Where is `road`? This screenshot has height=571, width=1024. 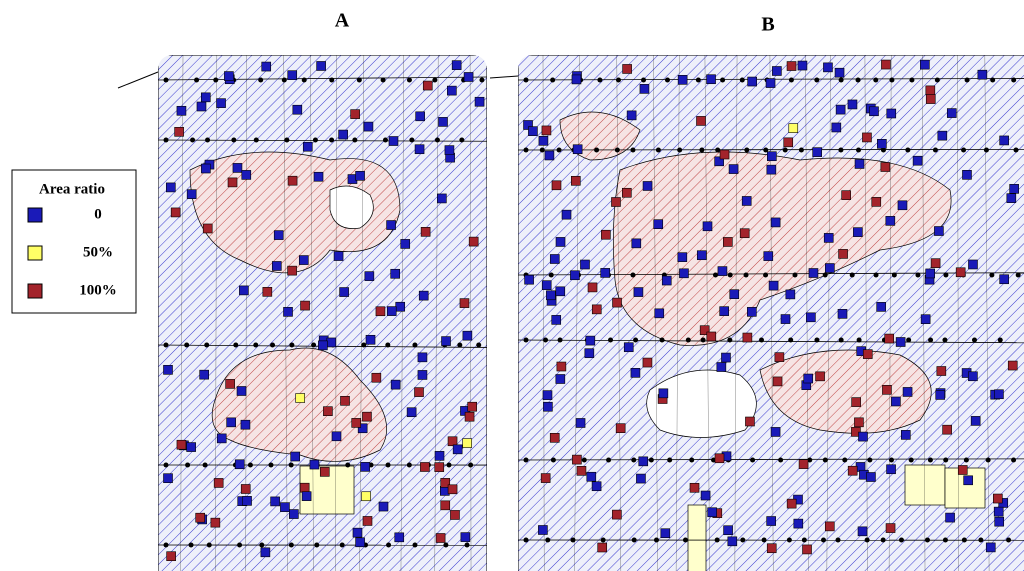
road is located at coordinates (771, 149).